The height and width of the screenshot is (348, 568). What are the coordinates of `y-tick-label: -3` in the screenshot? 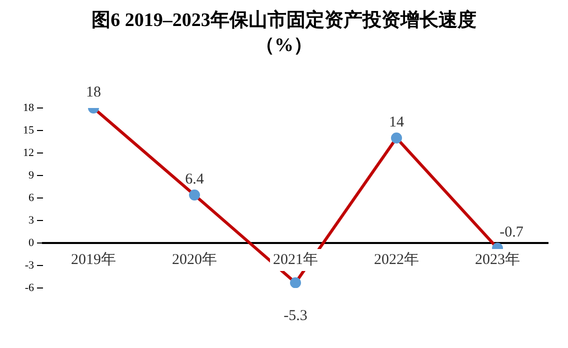 It's located at (29, 265).